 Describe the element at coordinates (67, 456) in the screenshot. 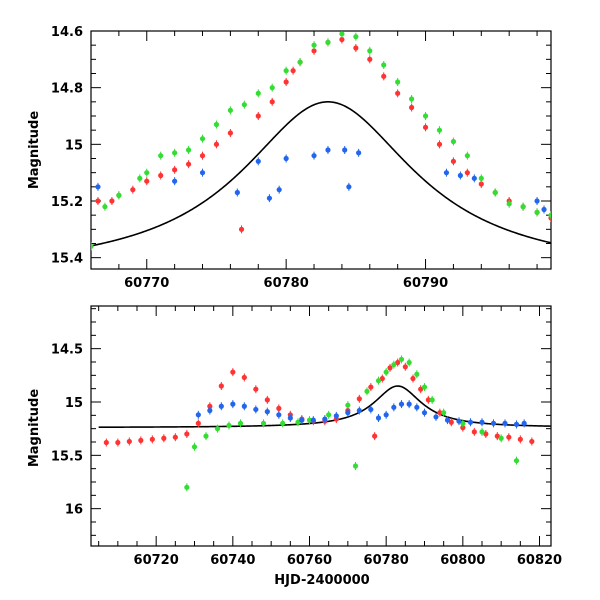

I see `bottom-y-tick-label: 15.5` at that location.